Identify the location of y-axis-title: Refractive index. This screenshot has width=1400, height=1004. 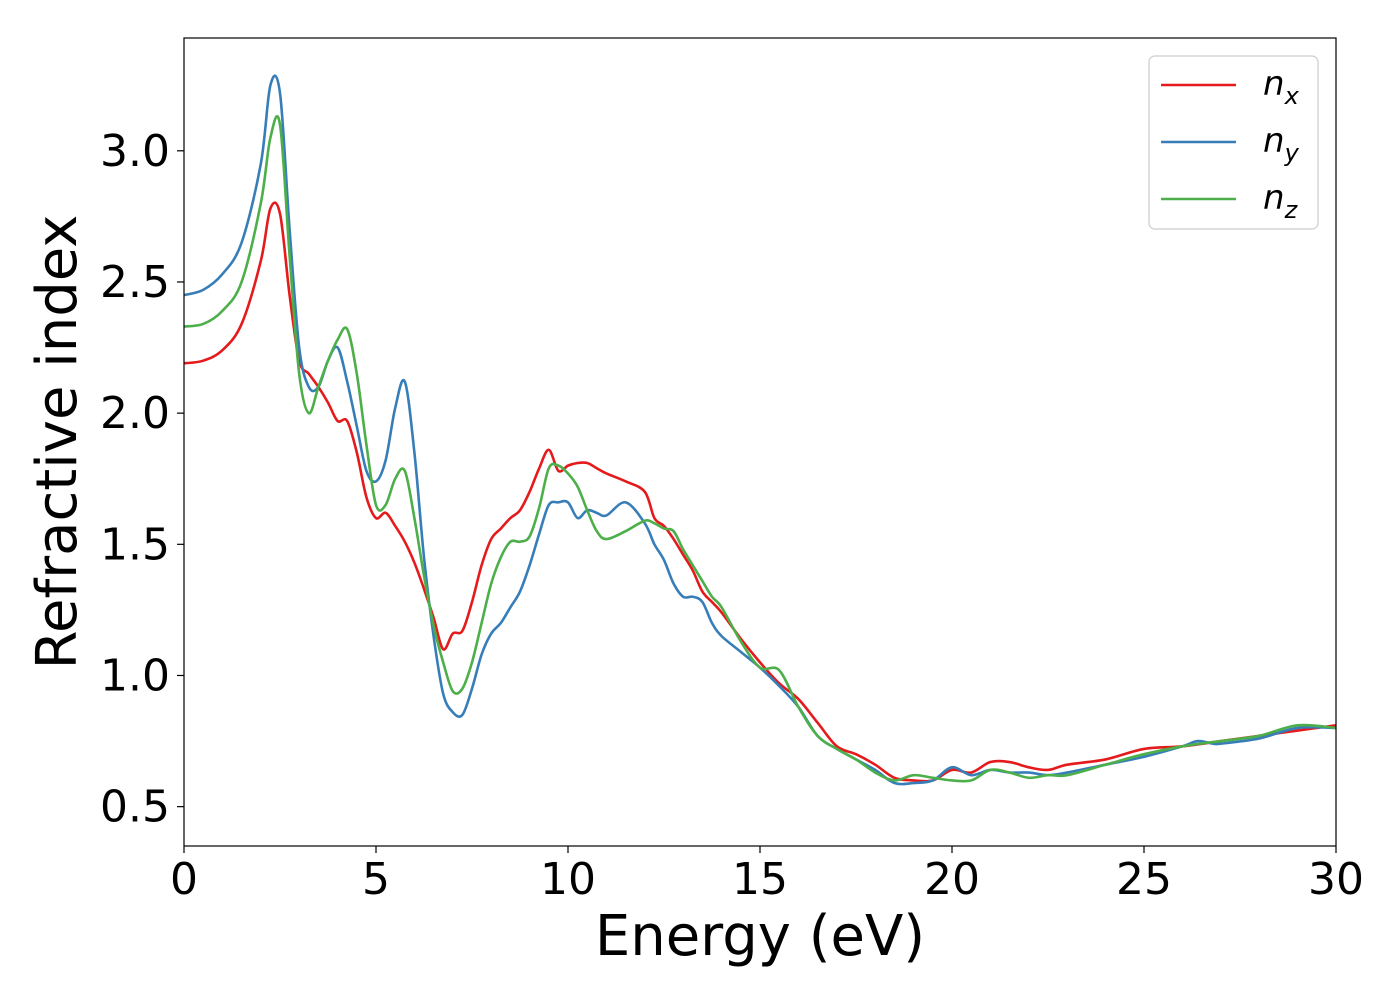
(57, 442).